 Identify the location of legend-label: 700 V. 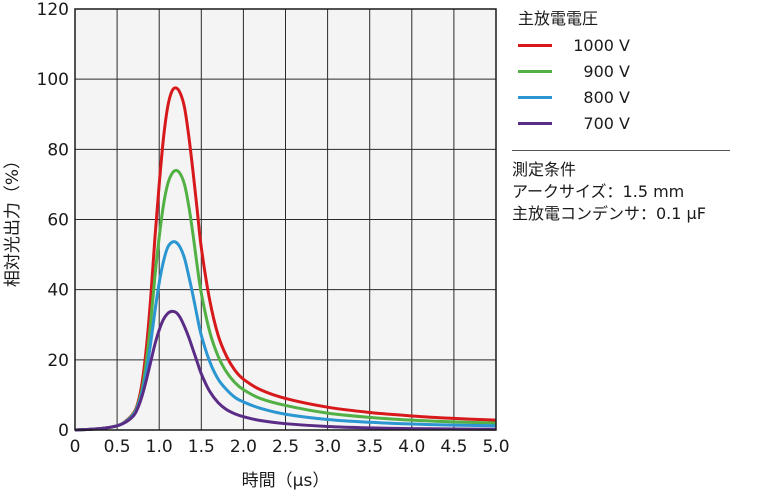
(606, 123).